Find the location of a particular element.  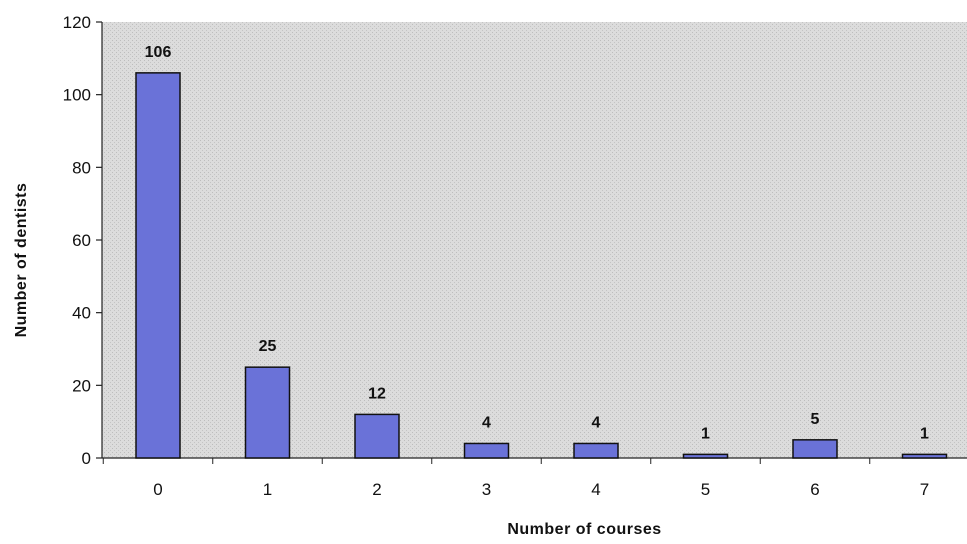

x-tick-label: 2 is located at coordinates (376, 489).